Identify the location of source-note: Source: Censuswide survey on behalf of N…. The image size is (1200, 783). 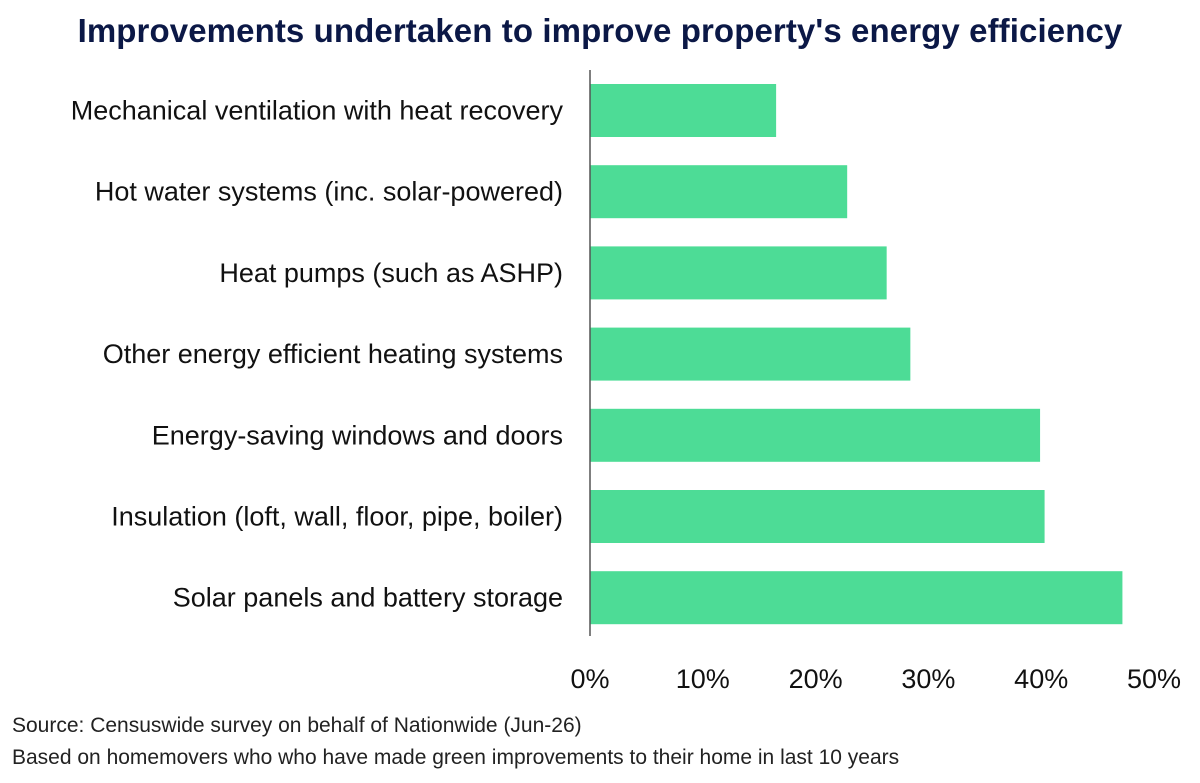
(297, 725).